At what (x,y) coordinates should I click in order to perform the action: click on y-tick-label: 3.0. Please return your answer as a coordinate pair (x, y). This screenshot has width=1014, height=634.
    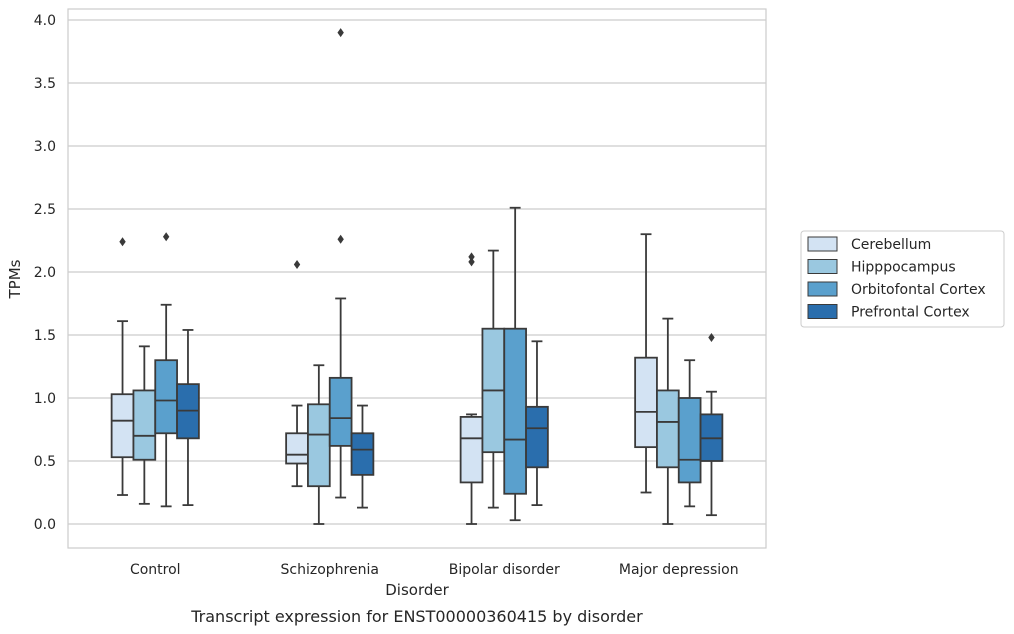
    Looking at the image, I should click on (45, 147).